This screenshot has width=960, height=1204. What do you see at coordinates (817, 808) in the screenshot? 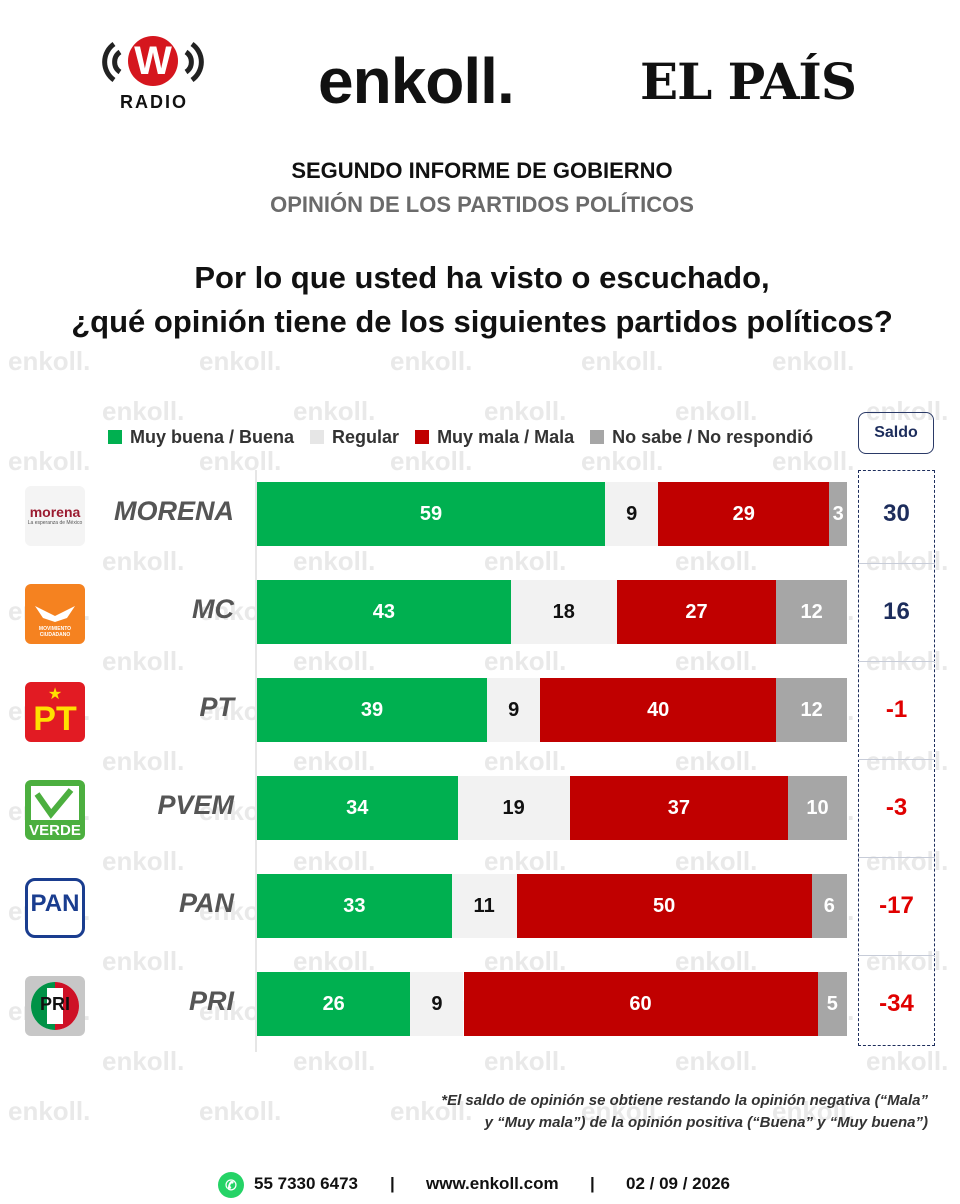
I see `bar-segment: 10` at bounding box center [817, 808].